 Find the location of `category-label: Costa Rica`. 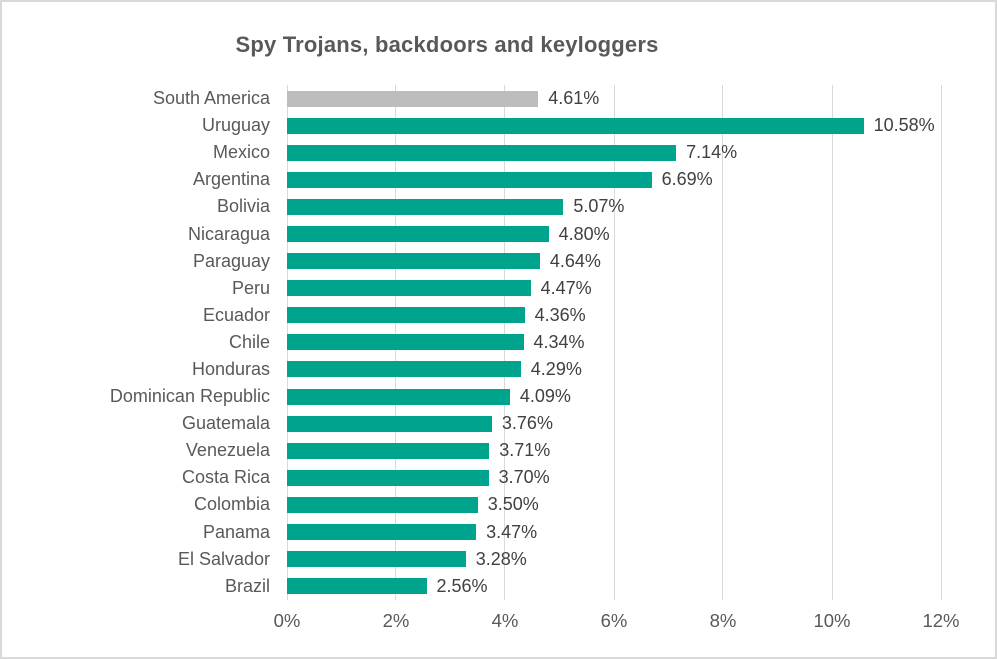

category-label: Costa Rica is located at coordinates (225, 477).